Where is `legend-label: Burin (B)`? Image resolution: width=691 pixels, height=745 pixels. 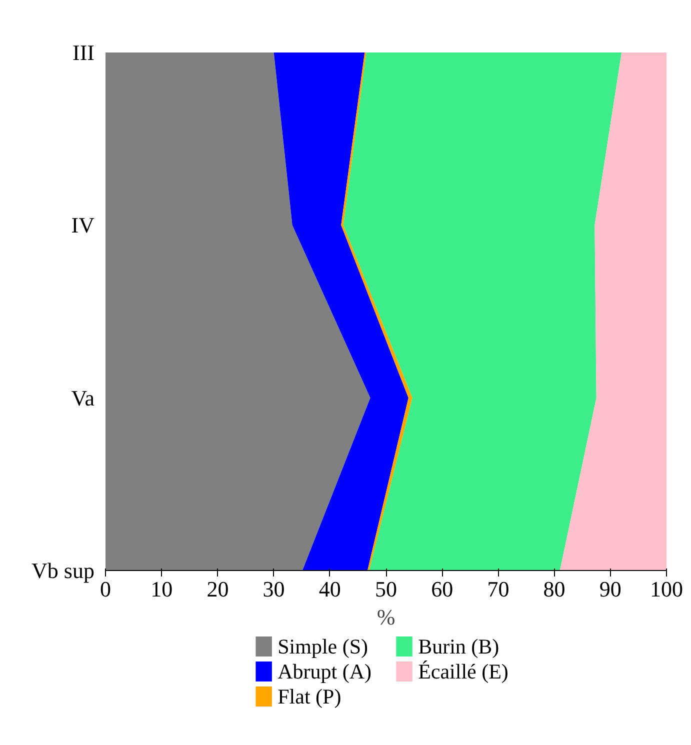
legend-label: Burin (B) is located at coordinates (459, 646).